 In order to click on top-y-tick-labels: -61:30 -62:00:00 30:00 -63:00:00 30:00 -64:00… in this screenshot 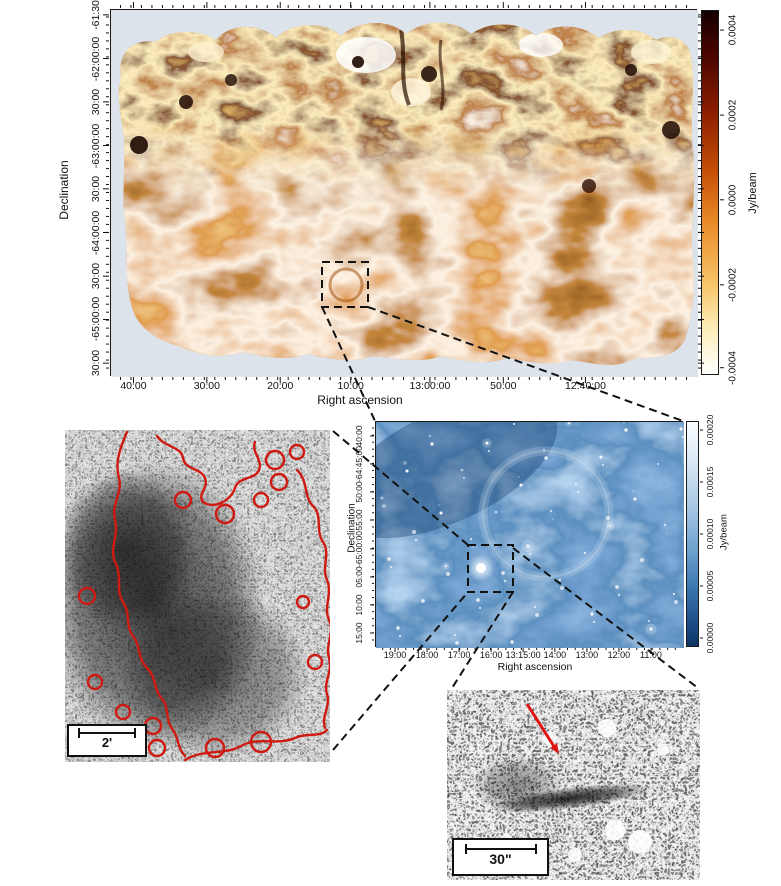, I will do `click(96, 188)`.